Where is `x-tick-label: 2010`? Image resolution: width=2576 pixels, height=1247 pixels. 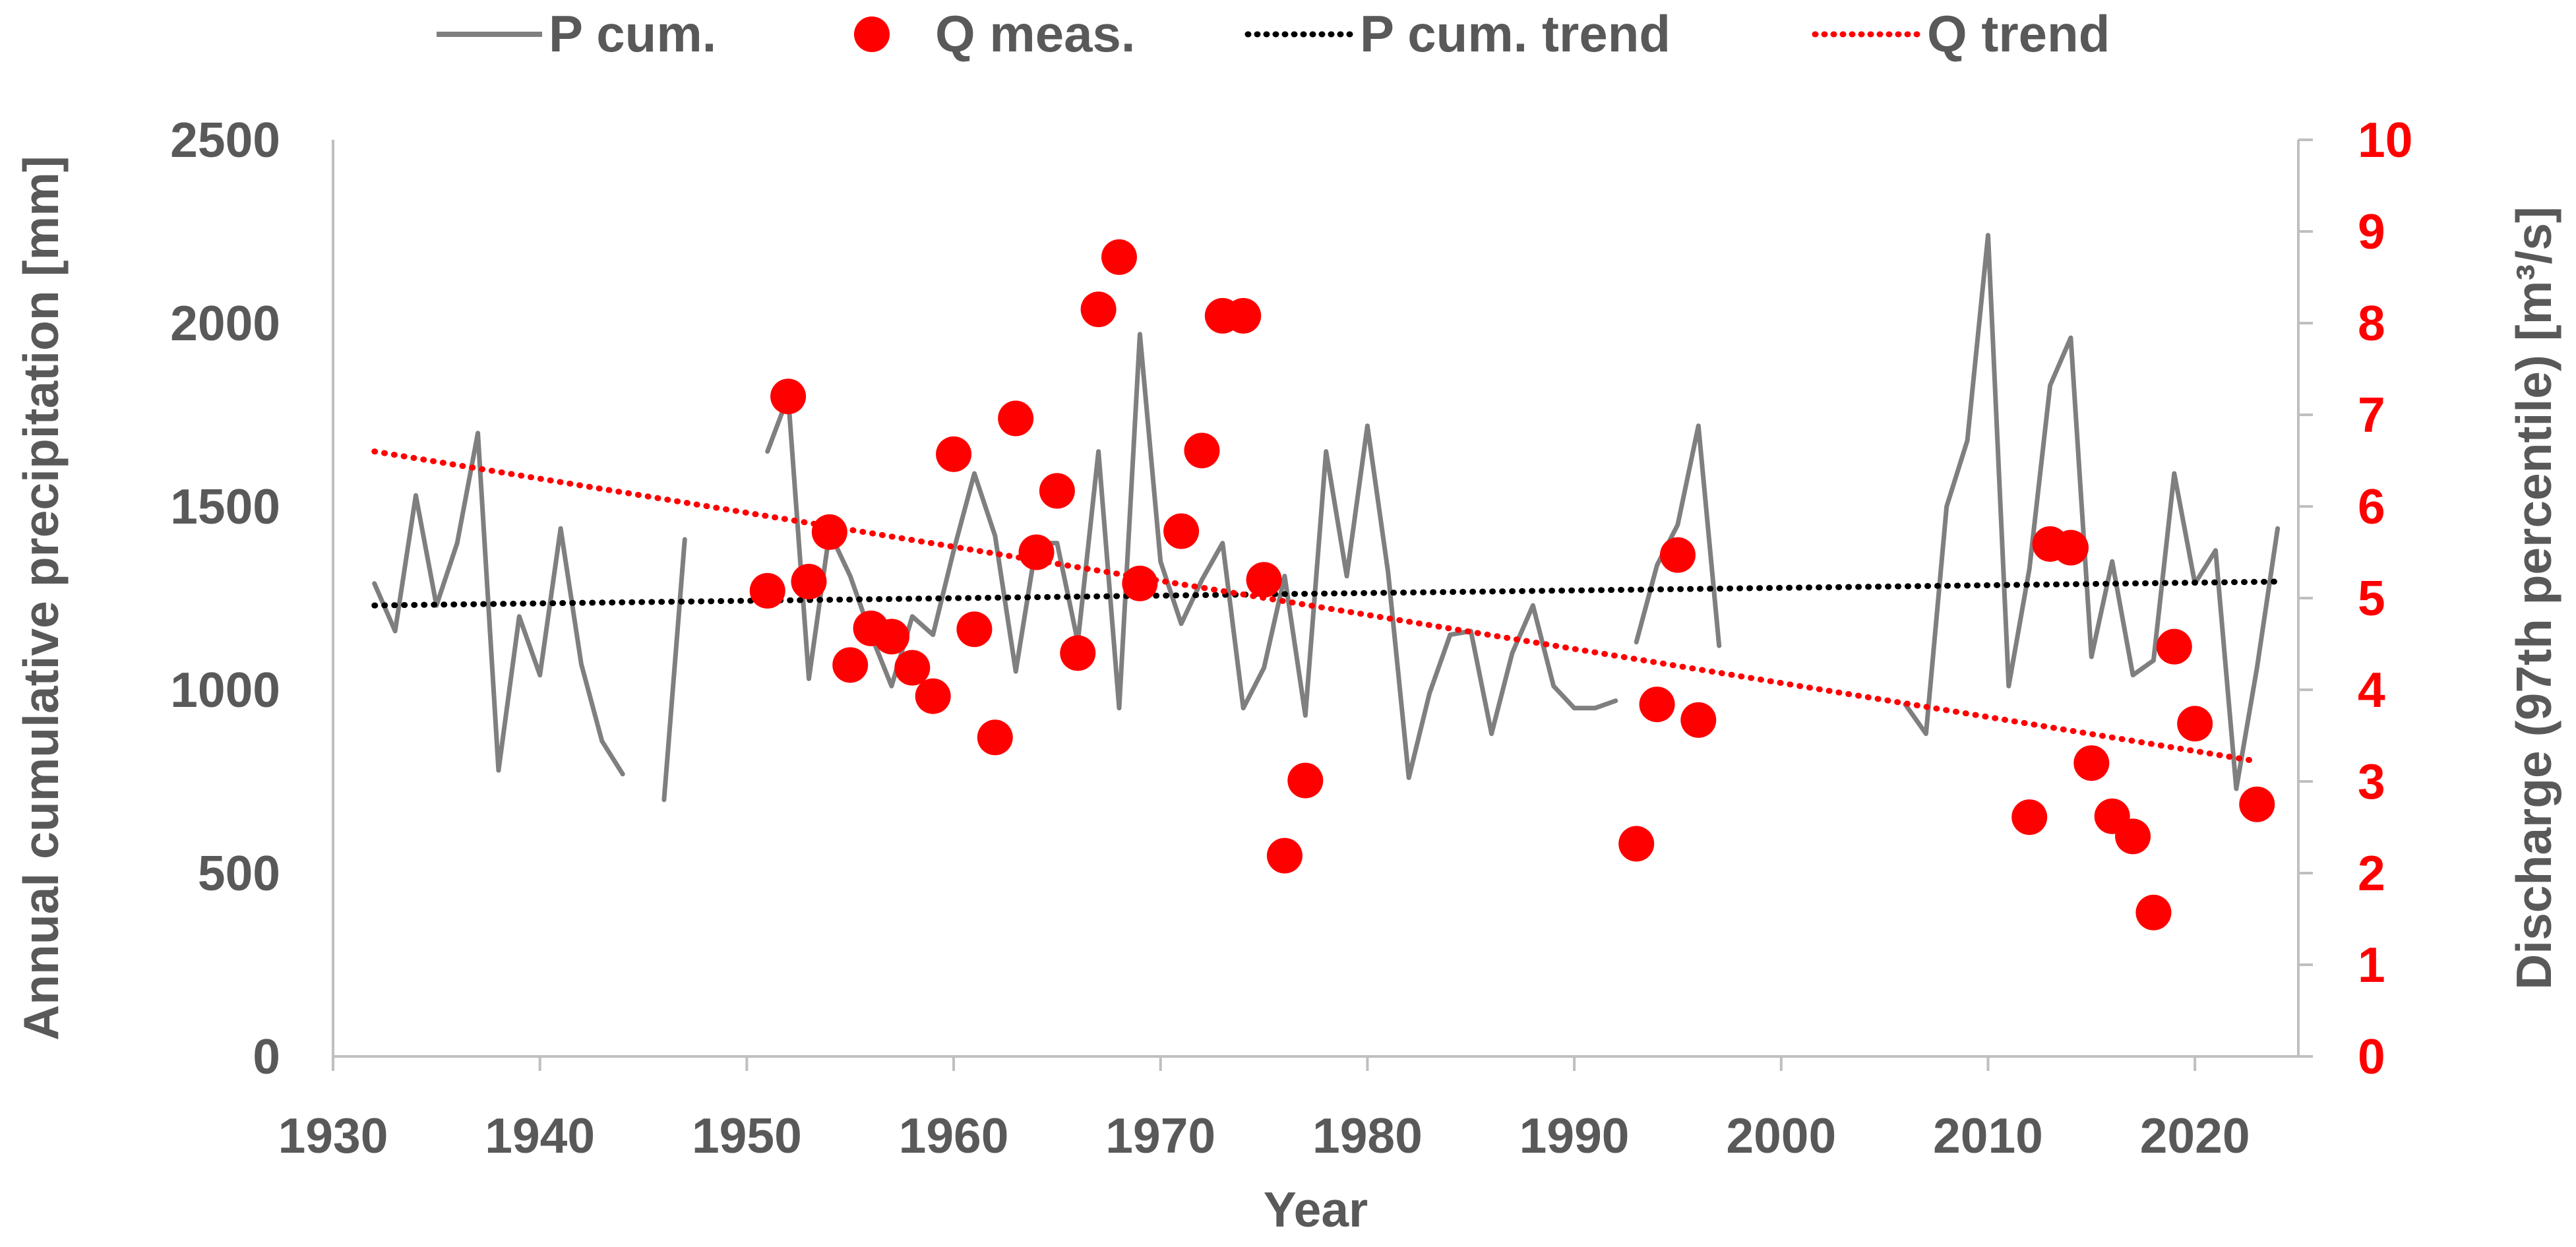 x-tick-label: 2010 is located at coordinates (1988, 1135).